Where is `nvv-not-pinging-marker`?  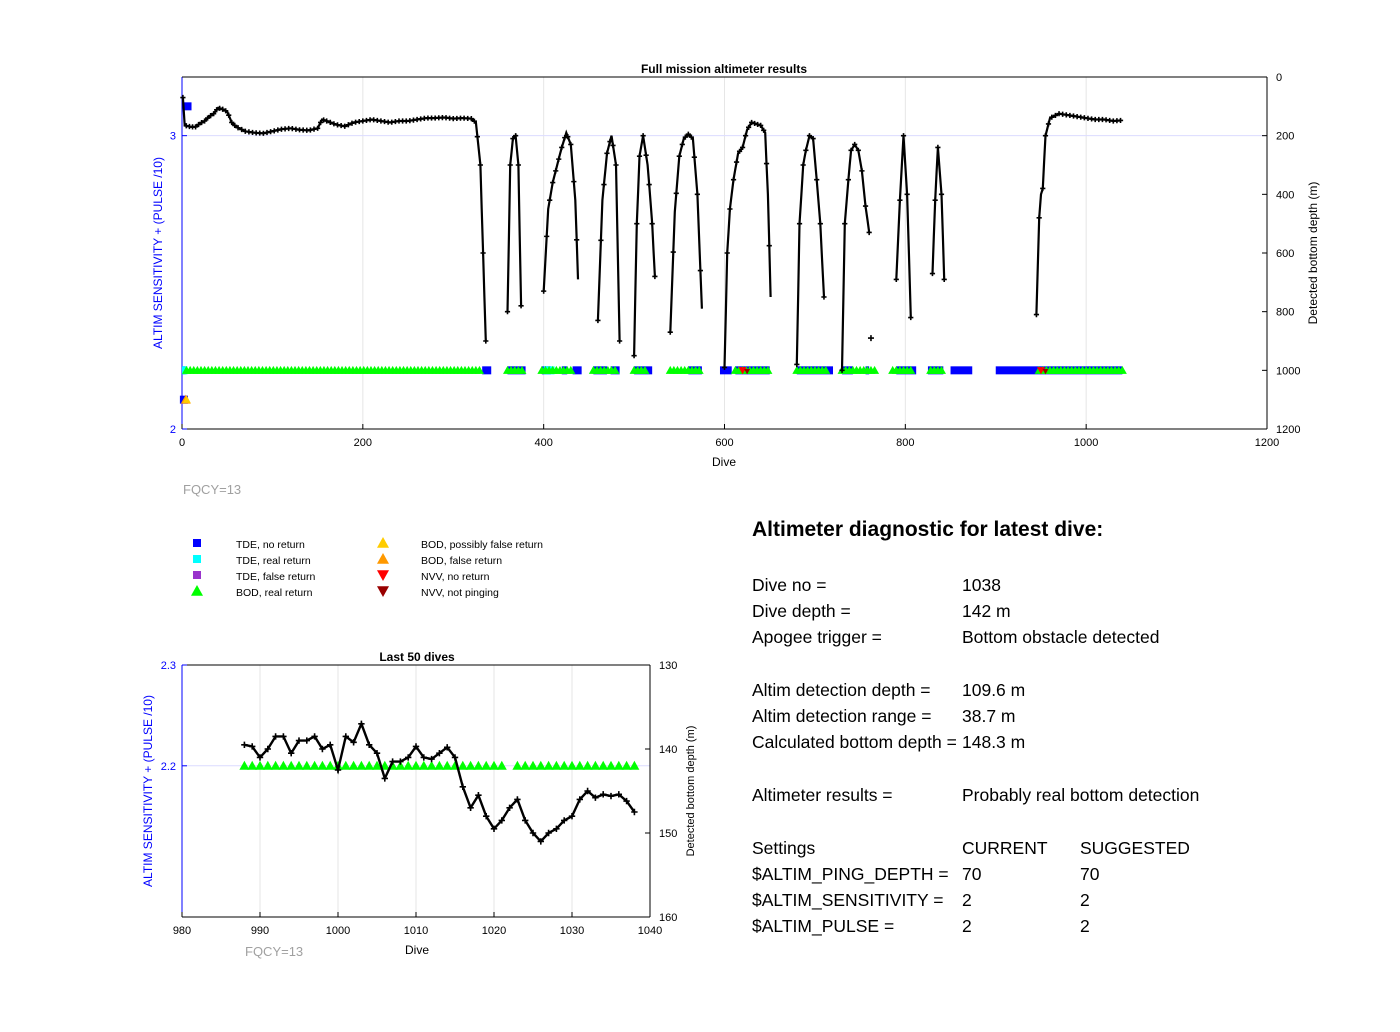
nvv-not-pinging-marker is located at coordinates (1045, 371).